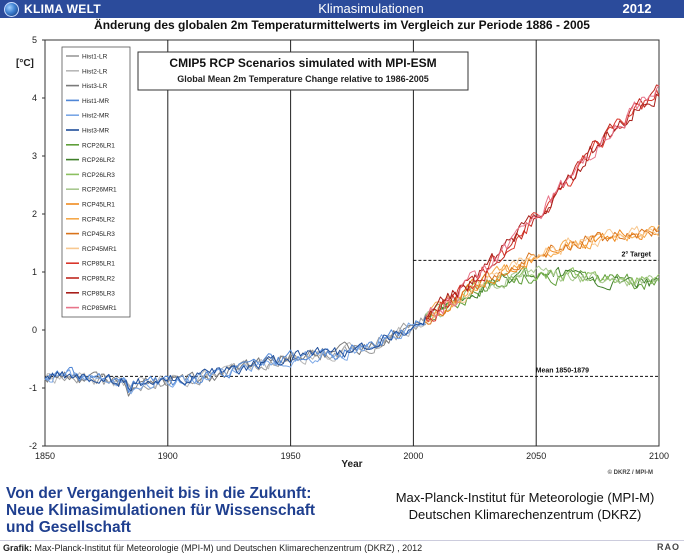 The width and height of the screenshot is (684, 556). I want to click on rao-logo: RAO, so click(668, 547).